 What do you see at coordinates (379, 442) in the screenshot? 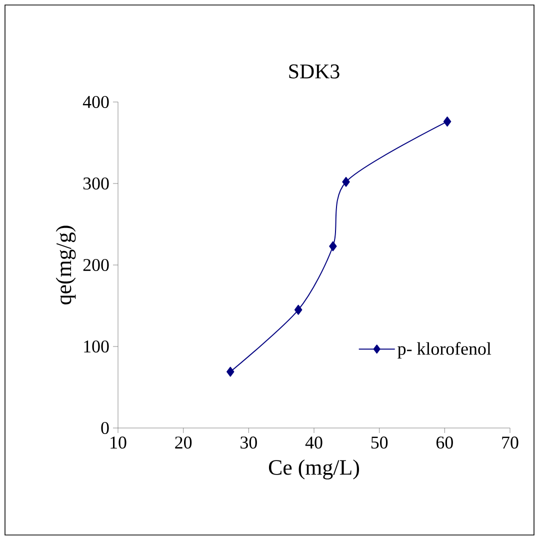
I see `x-tick-label: 50` at bounding box center [379, 442].